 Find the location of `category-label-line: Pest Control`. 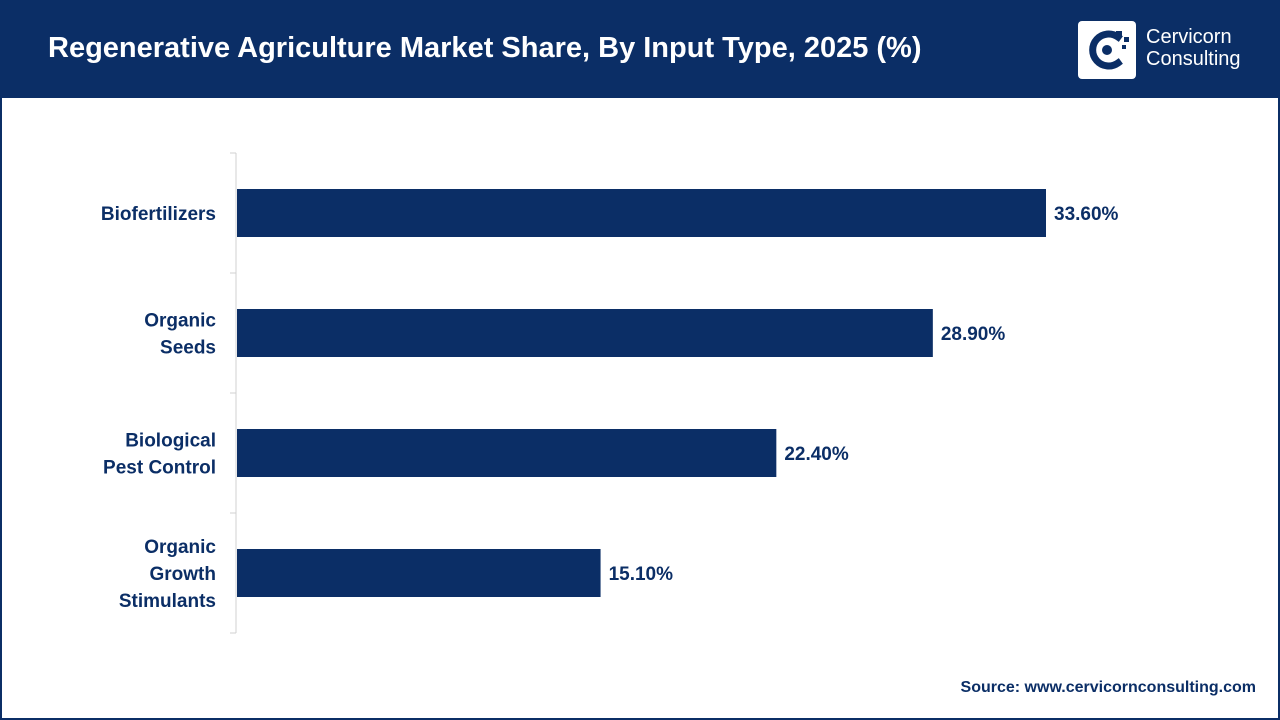

category-label-line: Pest Control is located at coordinates (159, 468).